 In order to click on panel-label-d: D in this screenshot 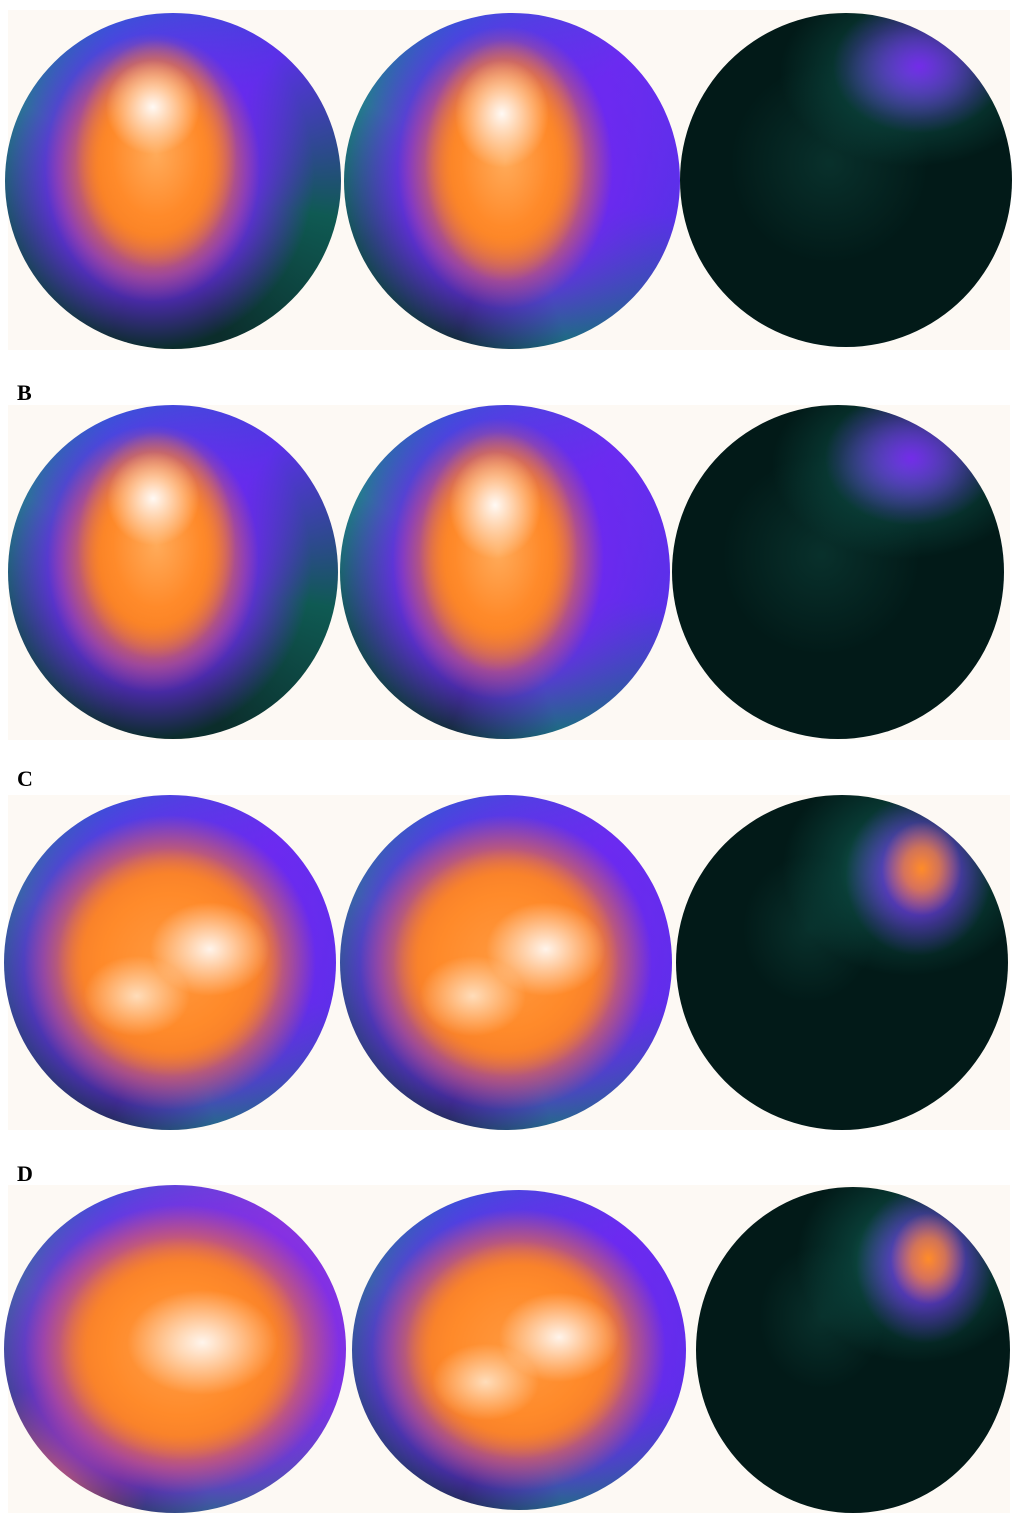, I will do `click(25, 1173)`.